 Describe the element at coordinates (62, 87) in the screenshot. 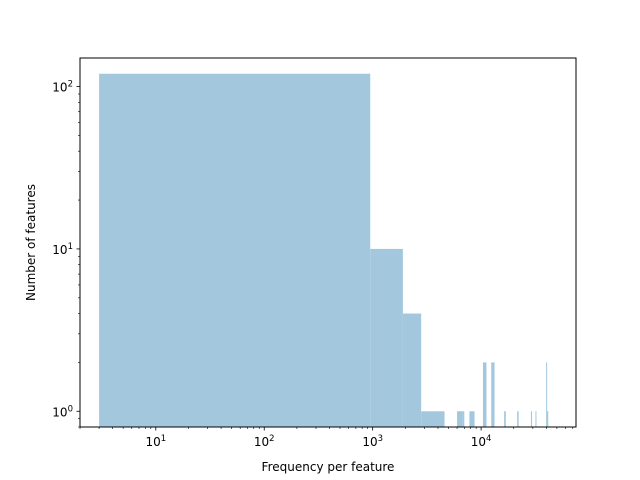

I see `y-tick-label: 102` at that location.